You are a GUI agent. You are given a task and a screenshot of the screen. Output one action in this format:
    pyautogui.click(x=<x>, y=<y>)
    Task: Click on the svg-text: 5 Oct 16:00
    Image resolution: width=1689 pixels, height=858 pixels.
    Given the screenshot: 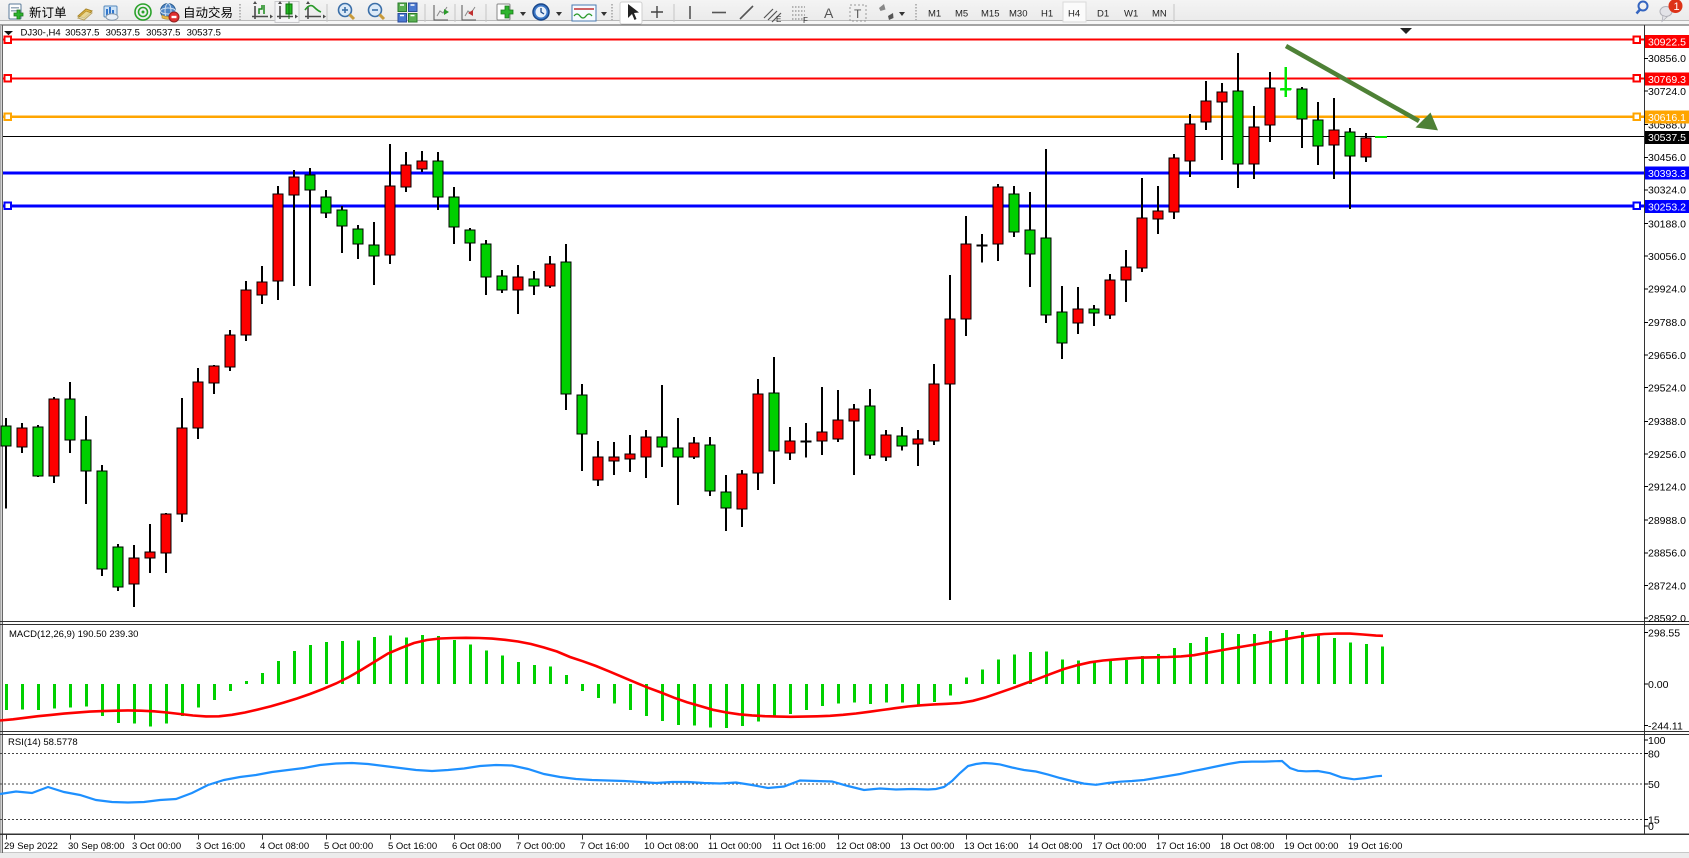 What is the action you would take?
    pyautogui.click(x=412, y=846)
    